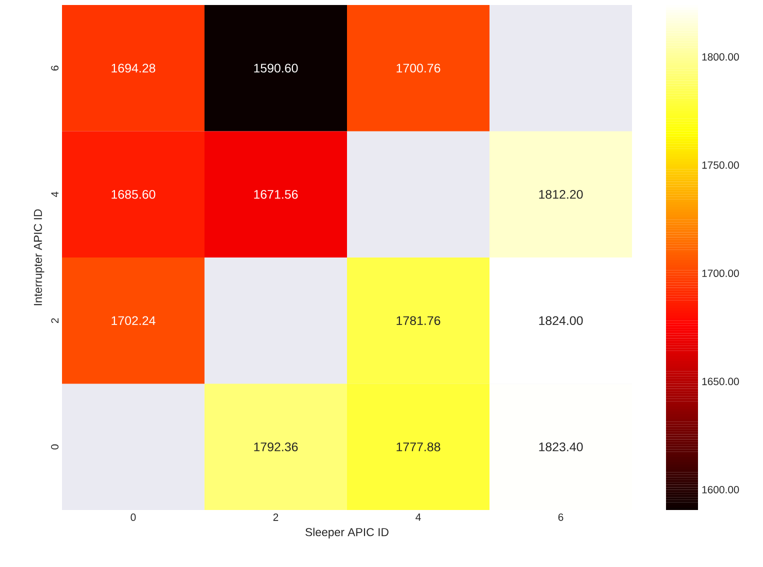 This screenshot has height=567, width=763. I want to click on data-label: 1812.20, so click(561, 194).